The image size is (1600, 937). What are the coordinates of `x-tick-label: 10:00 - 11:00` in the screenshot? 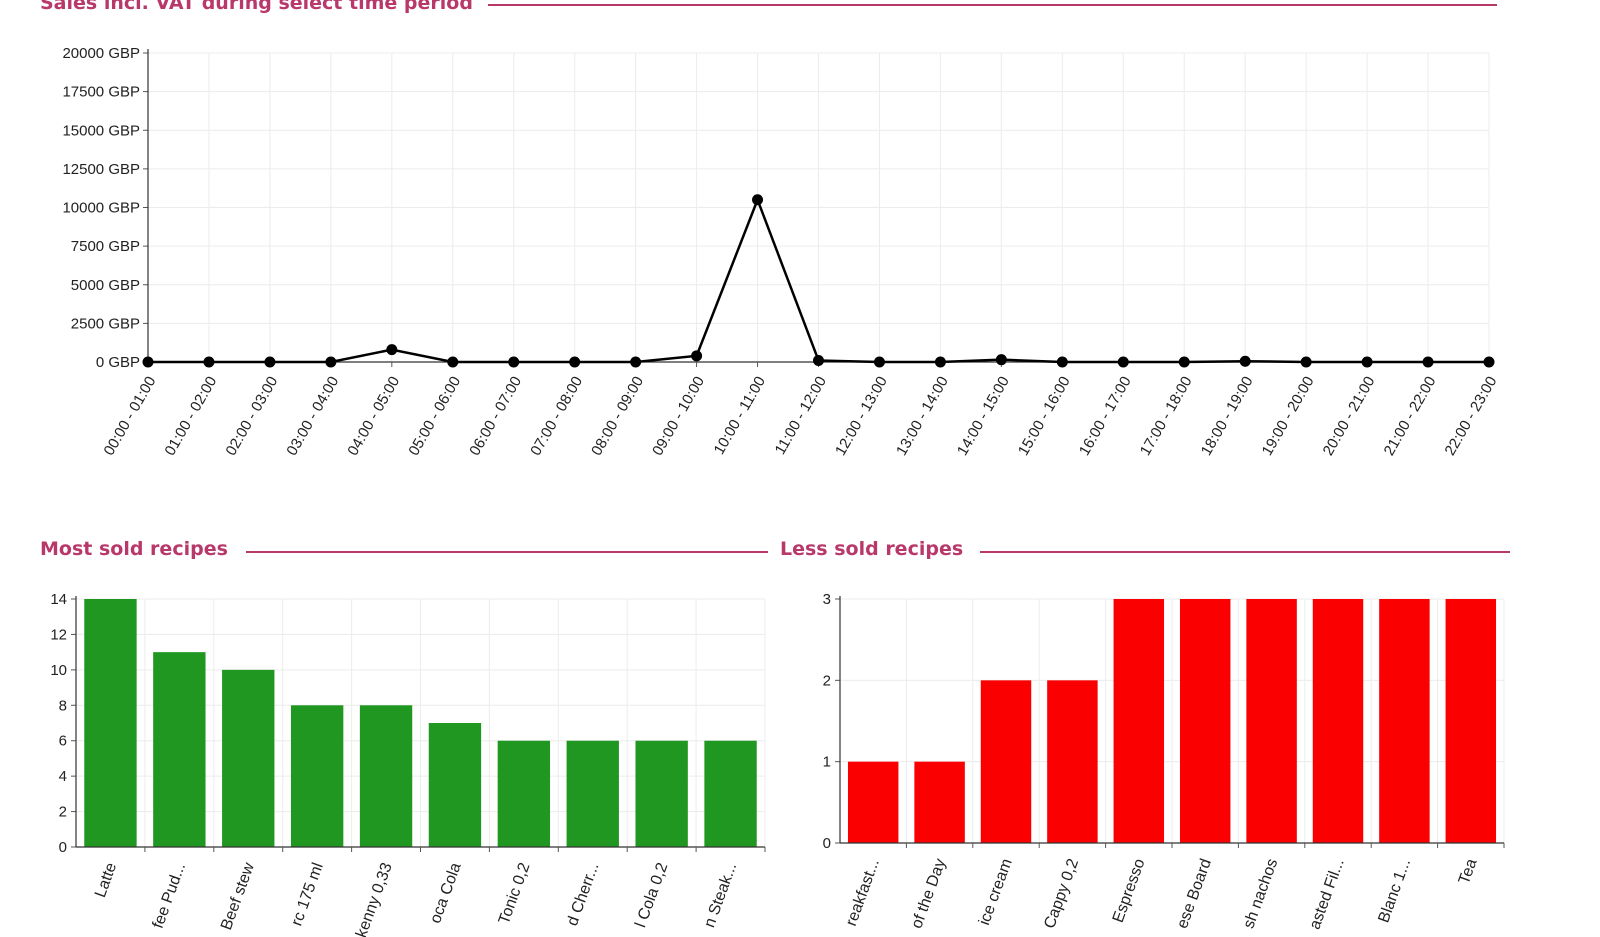 It's located at (740, 416).